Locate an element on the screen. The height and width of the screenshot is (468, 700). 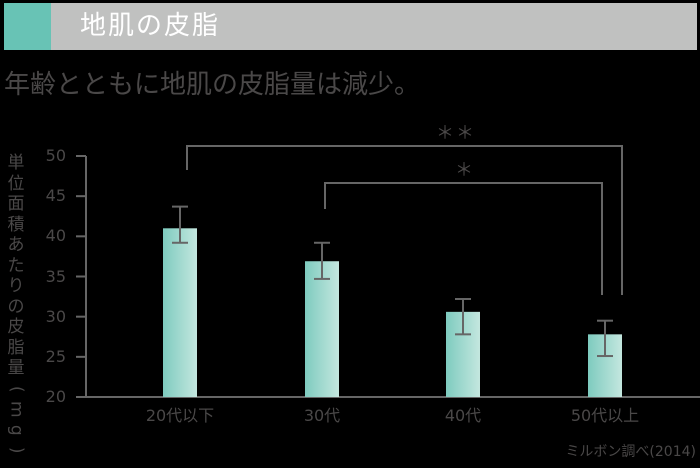
x-tick-label: 50代以上 is located at coordinates (605, 415).